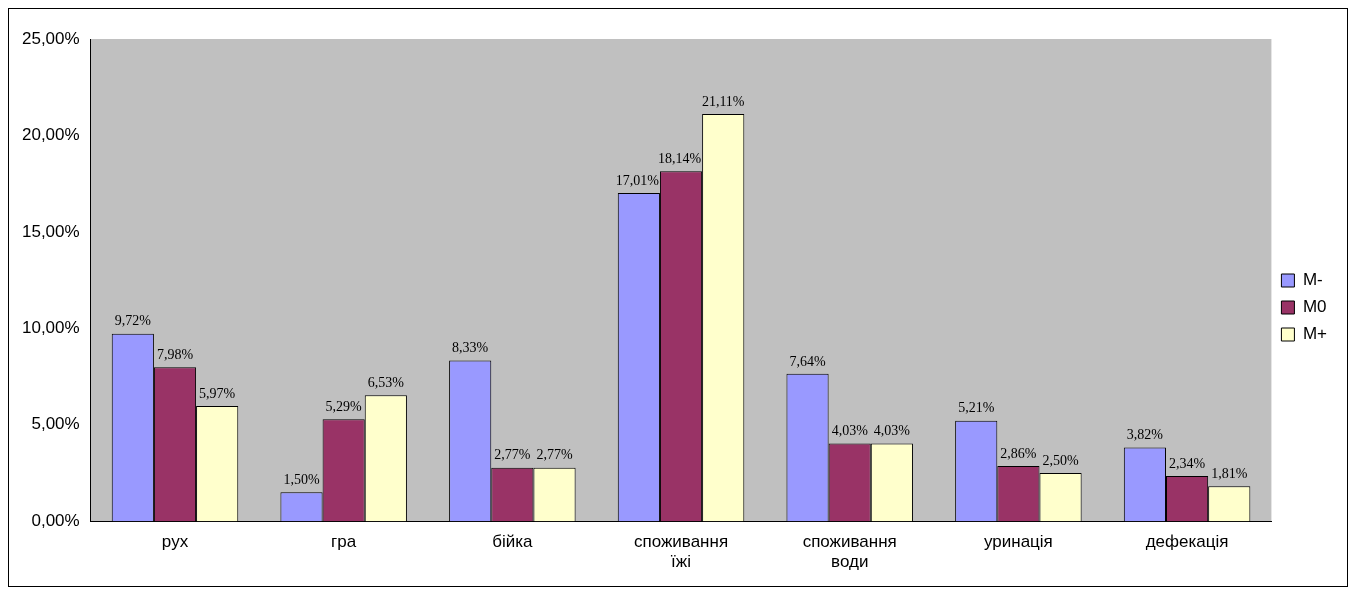 This screenshot has height=595, width=1356. Describe the element at coordinates (217, 393) in the screenshot. I see `data-label: 5,97%` at that location.